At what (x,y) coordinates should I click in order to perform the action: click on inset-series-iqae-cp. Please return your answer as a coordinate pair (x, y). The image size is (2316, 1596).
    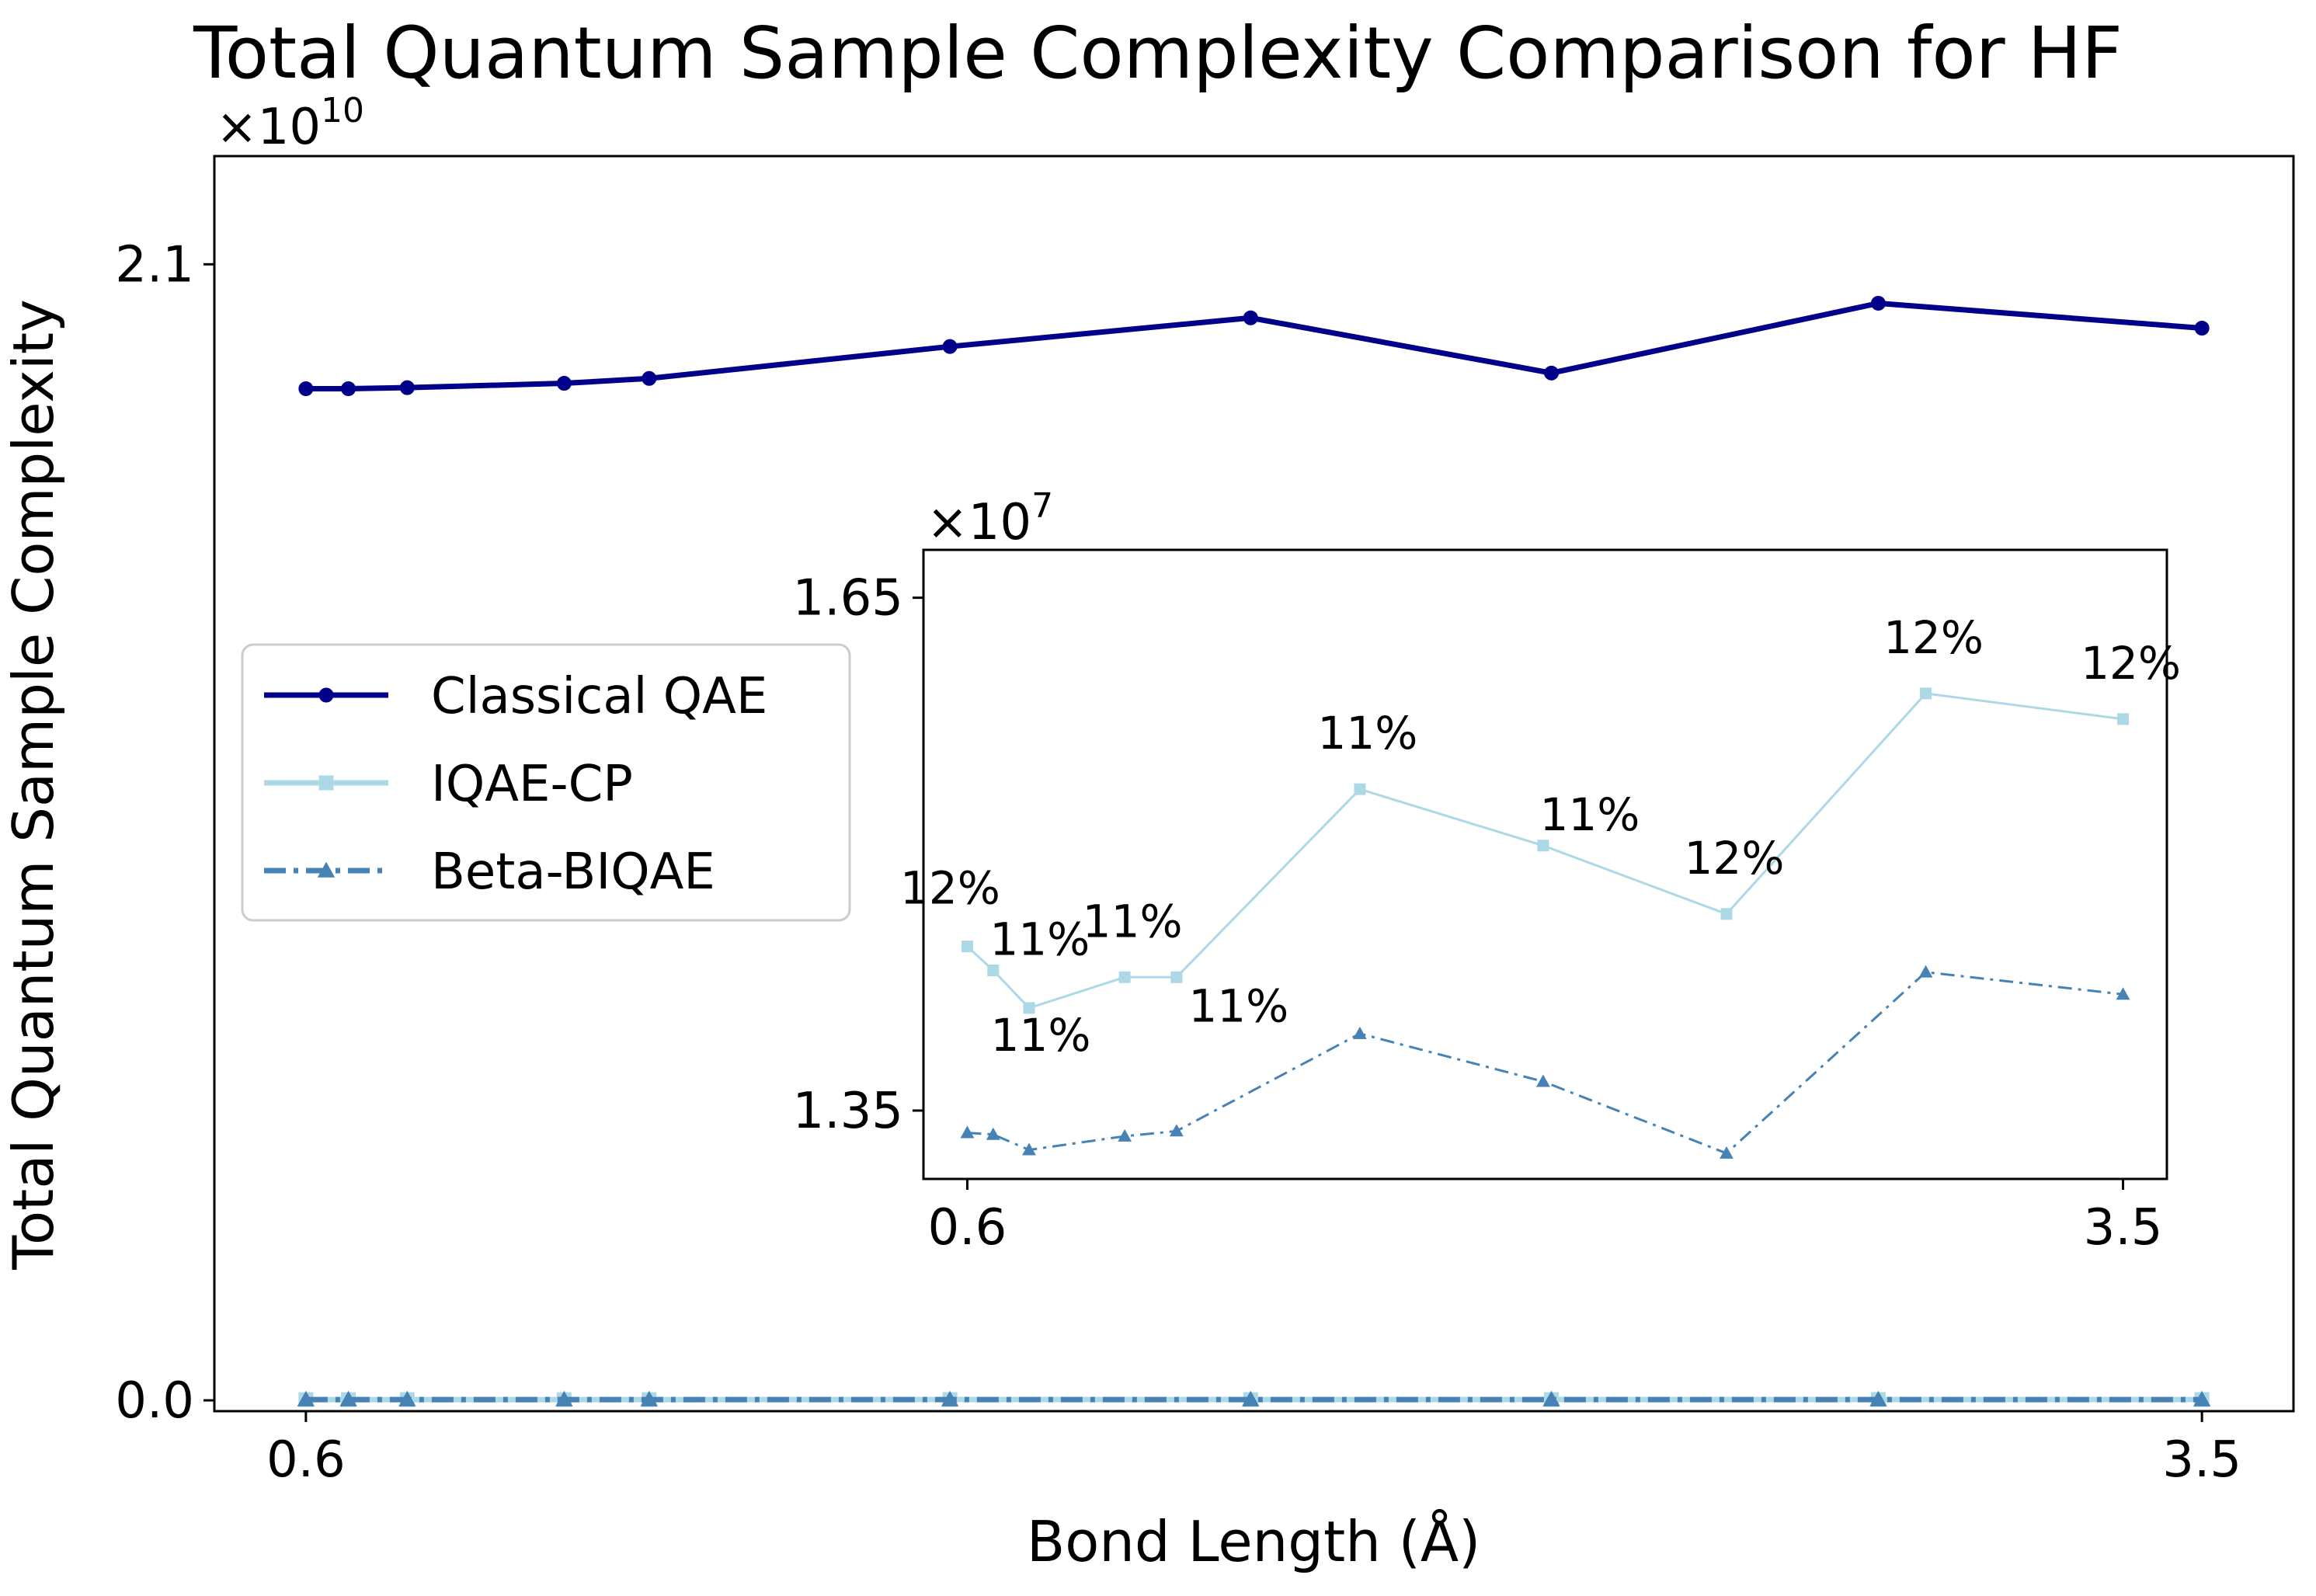
    Looking at the image, I should click on (1545, 851).